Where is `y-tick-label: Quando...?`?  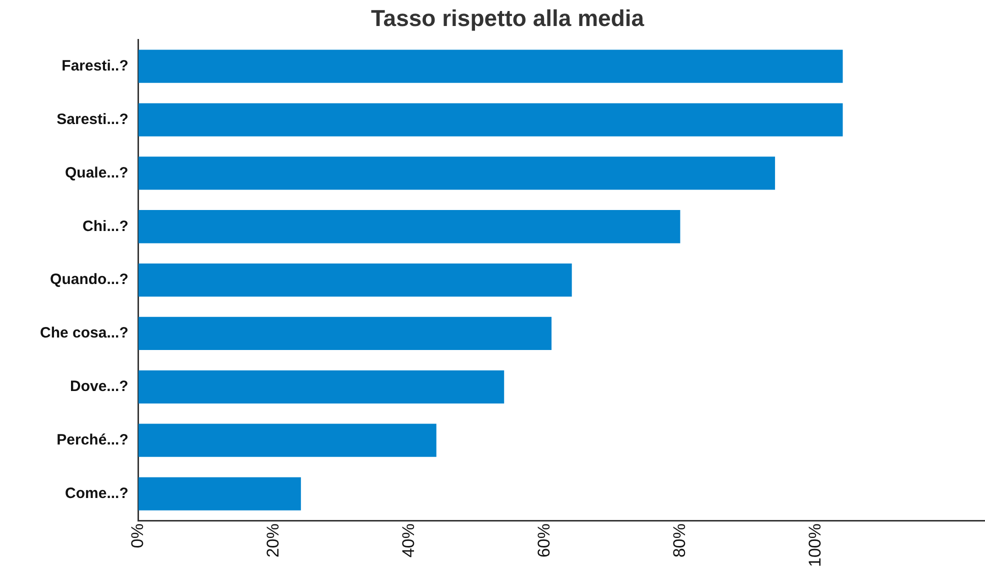 y-tick-label: Quando...? is located at coordinates (89, 279).